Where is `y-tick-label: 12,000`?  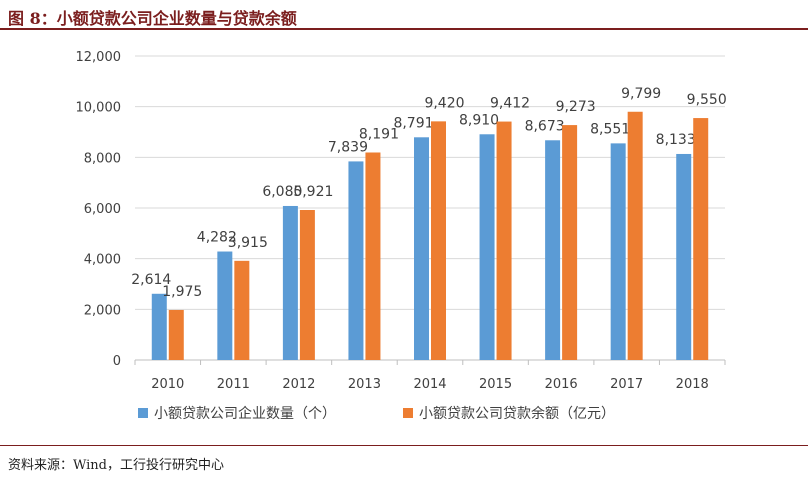 y-tick-label: 12,000 is located at coordinates (99, 57).